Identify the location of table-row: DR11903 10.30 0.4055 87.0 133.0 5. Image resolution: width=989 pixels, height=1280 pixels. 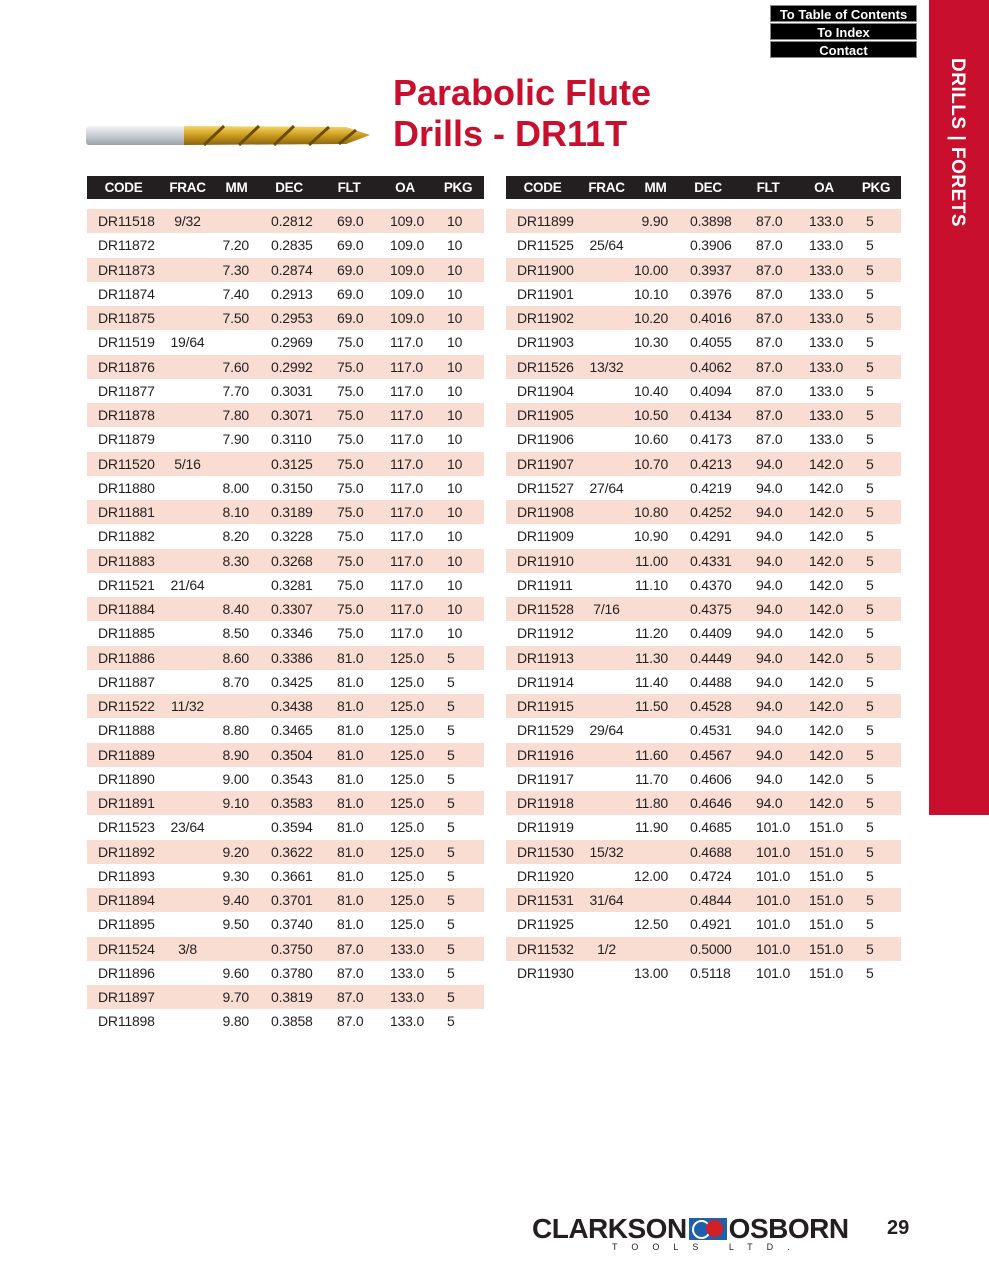
(703, 342).